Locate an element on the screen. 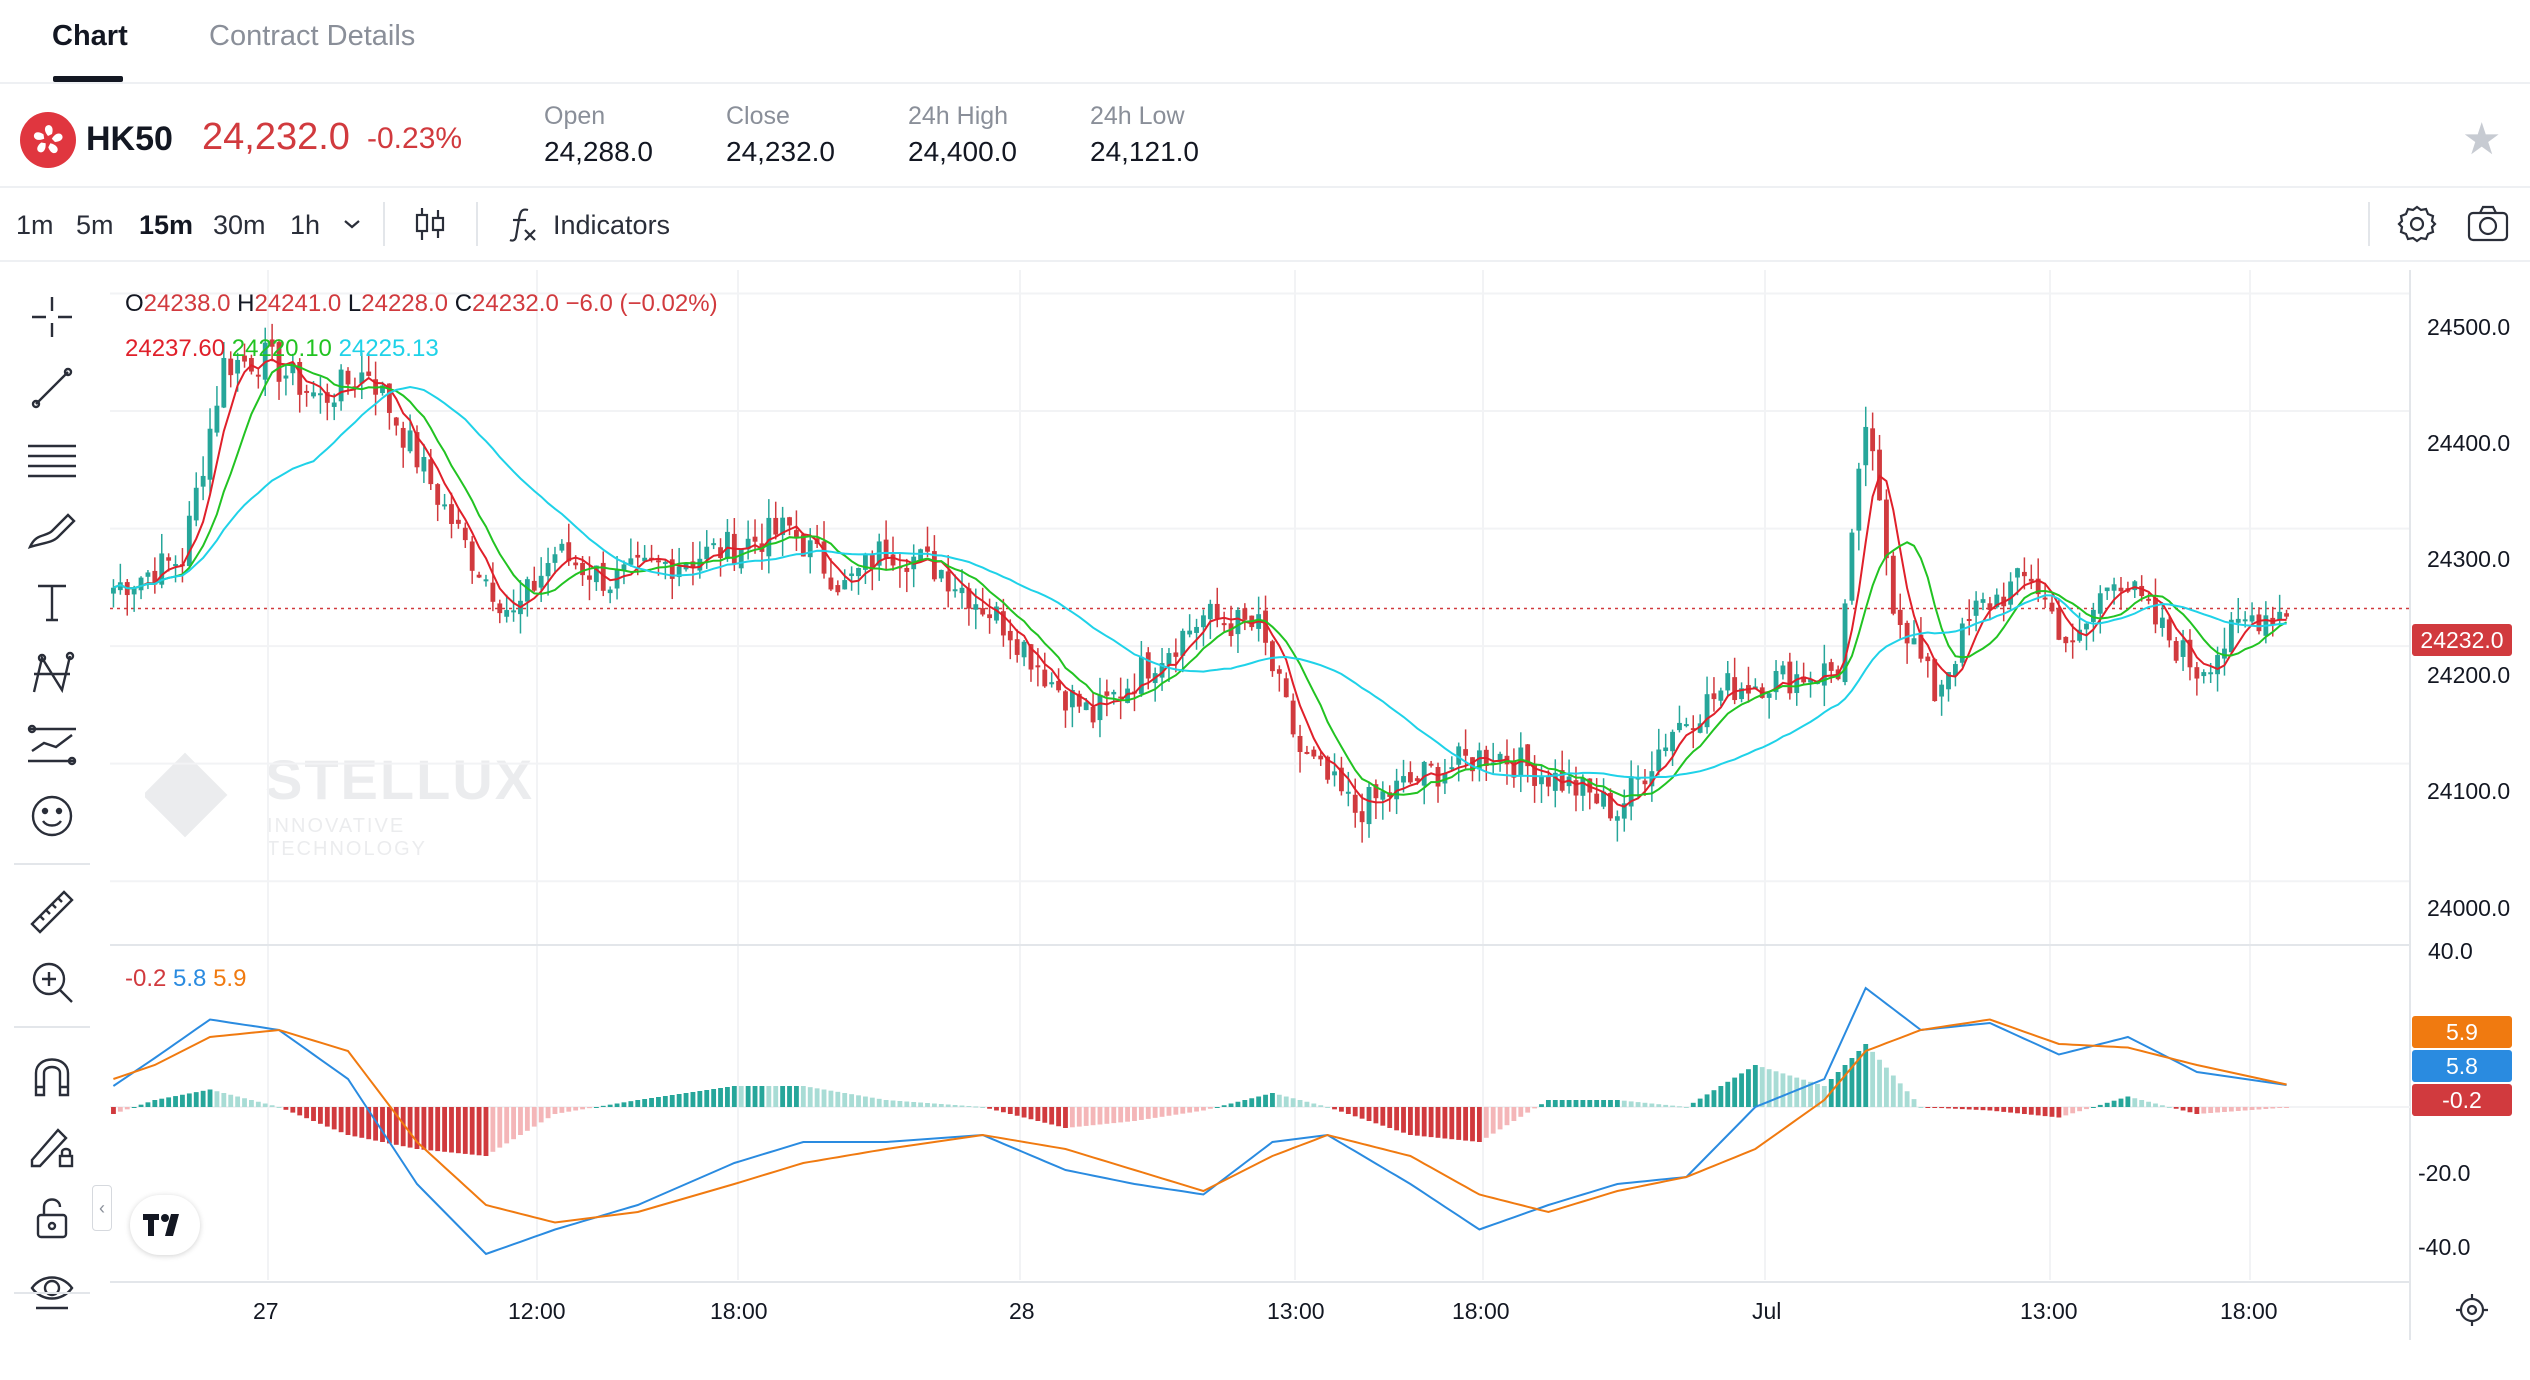 The width and height of the screenshot is (2530, 1380). favorite-star-icon: ★ is located at coordinates (2482, 139).